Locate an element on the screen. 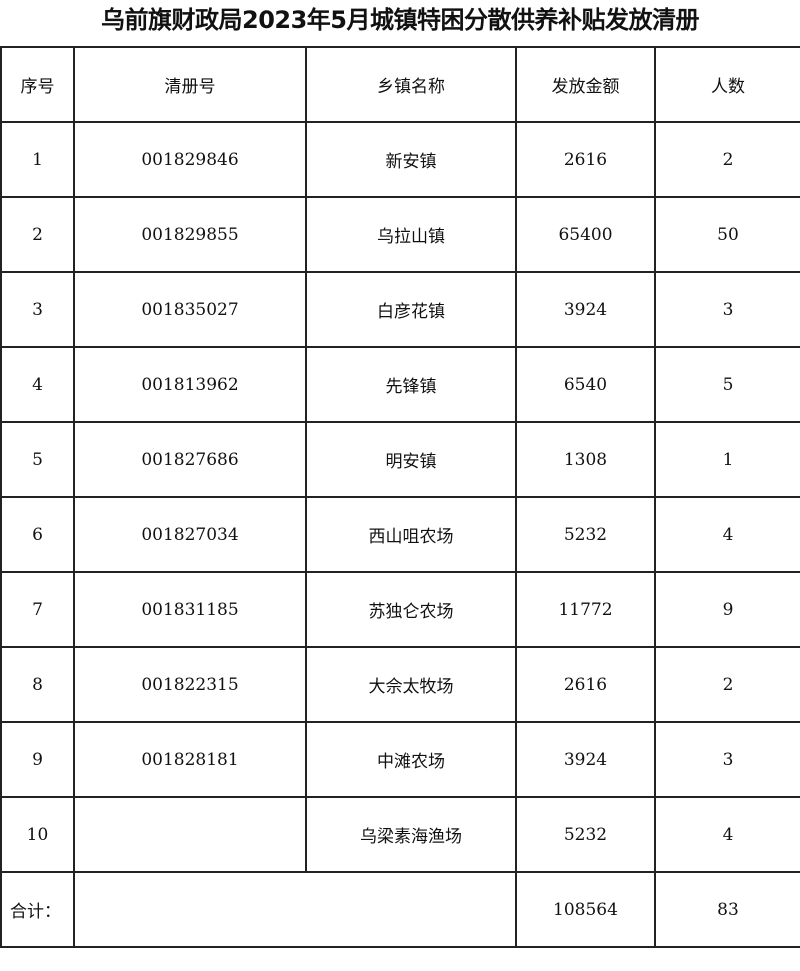  cell-town: 白彦花镇 is located at coordinates (411, 309).